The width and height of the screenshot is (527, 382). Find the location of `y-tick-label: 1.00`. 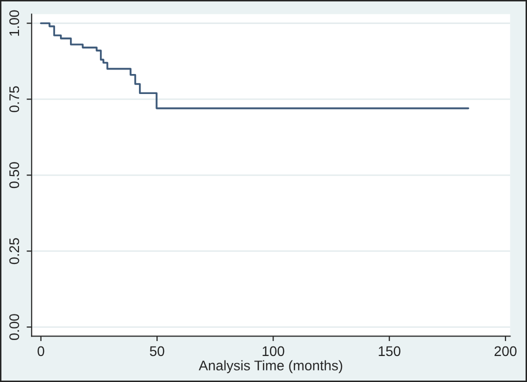

y-tick-label: 1.00 is located at coordinates (14, 23).